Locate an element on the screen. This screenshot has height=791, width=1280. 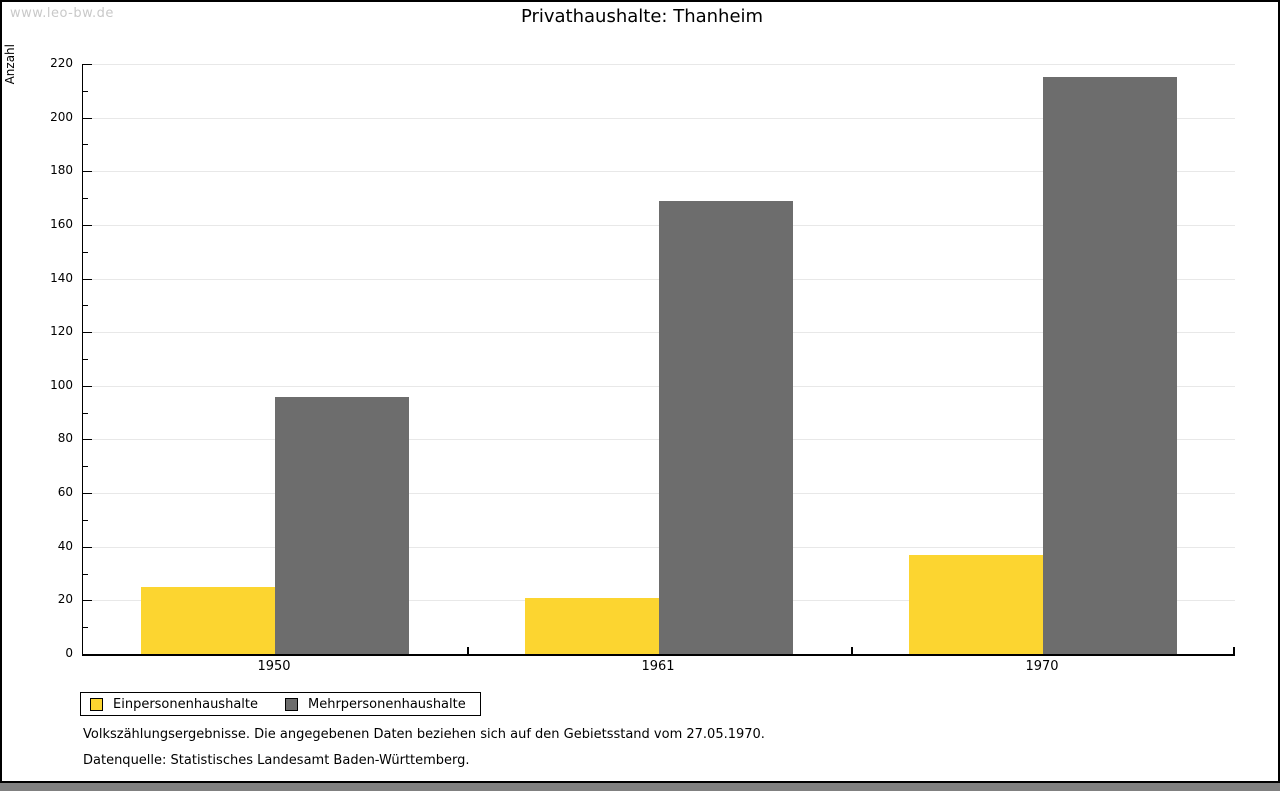
bar-1950-einpersonenhaushalte is located at coordinates (208, 620).